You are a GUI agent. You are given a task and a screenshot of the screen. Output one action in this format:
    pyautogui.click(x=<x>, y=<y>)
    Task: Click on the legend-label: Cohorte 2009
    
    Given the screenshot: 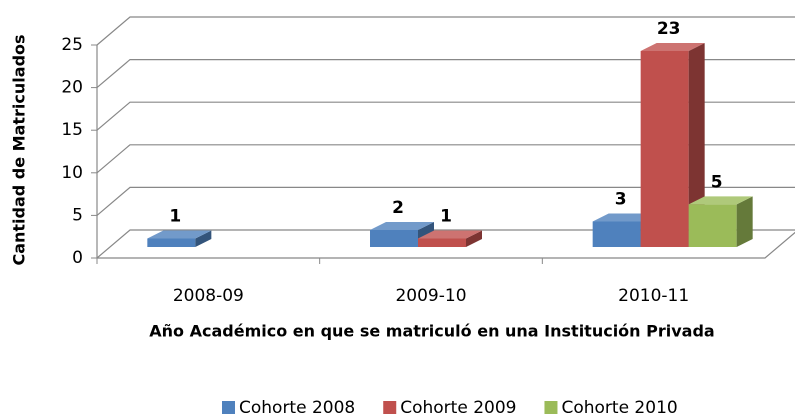 What is the action you would take?
    pyautogui.click(x=458, y=407)
    